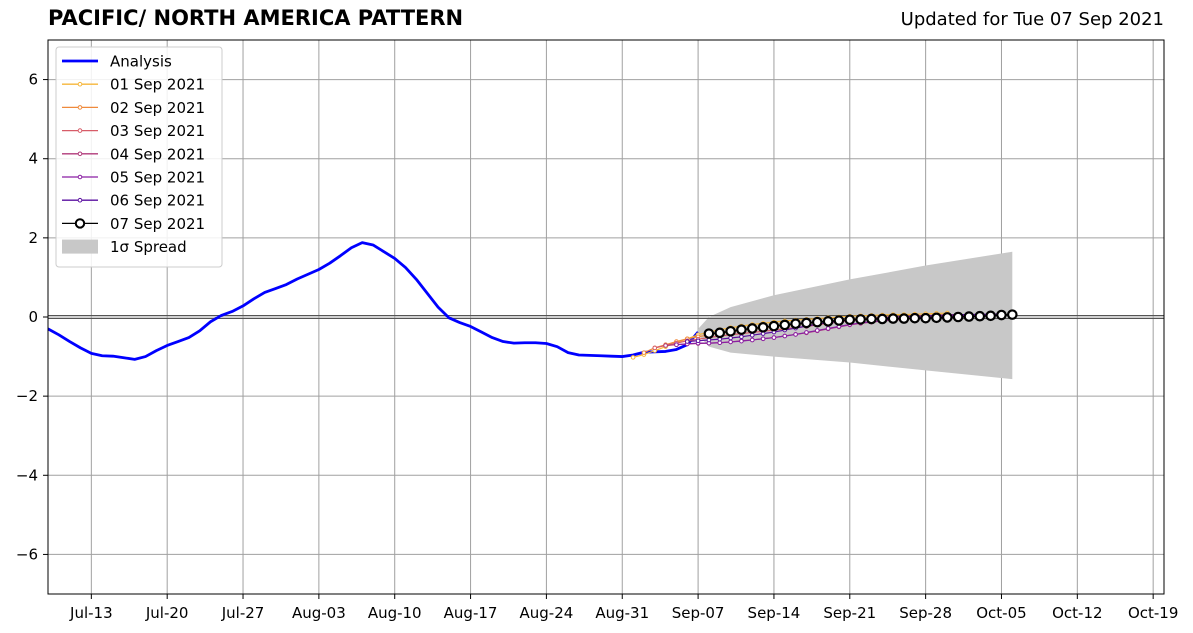 The width and height of the screenshot is (1193, 633). I want to click on legend-label: 1σ Spread, so click(148, 247).